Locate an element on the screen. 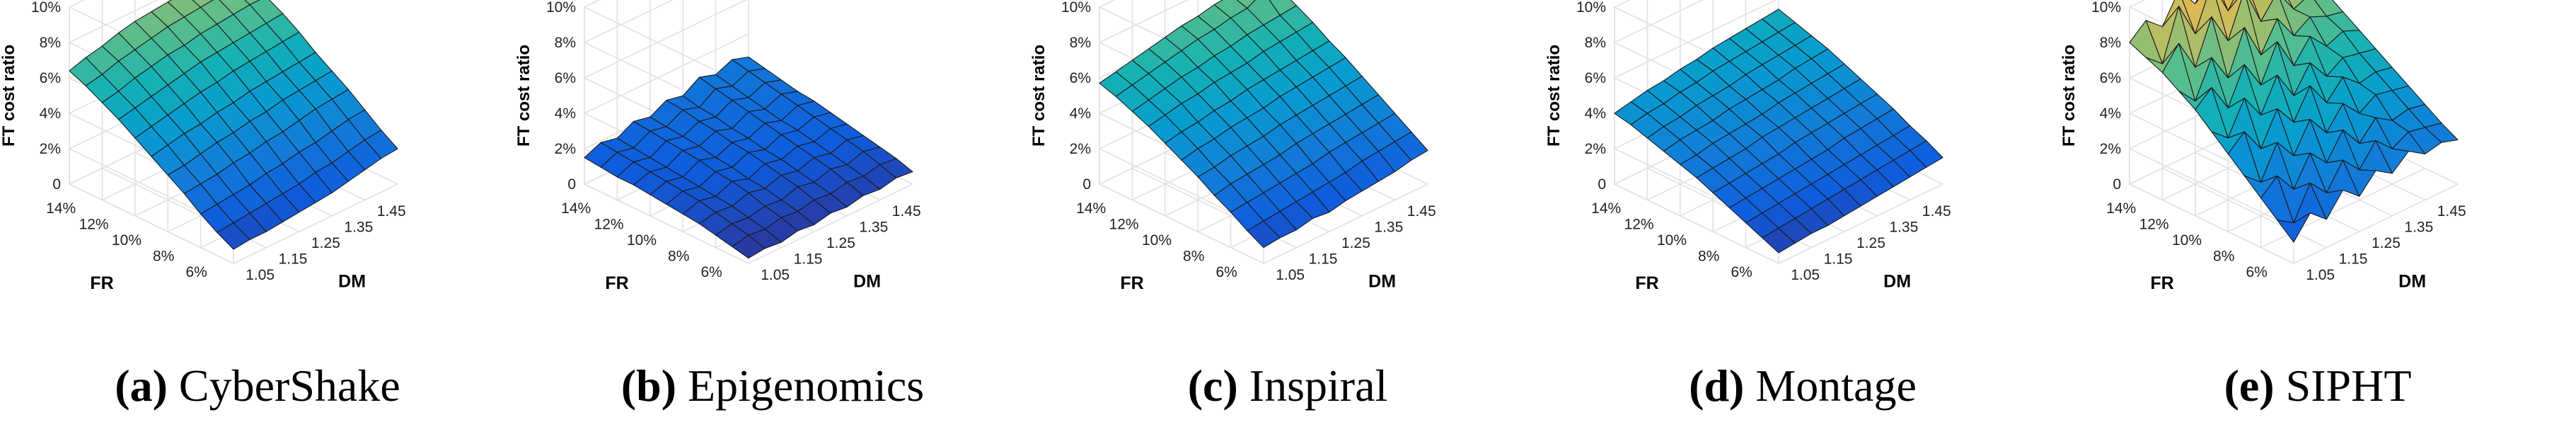  panel-caption: (d) Montage is located at coordinates (1802, 386).